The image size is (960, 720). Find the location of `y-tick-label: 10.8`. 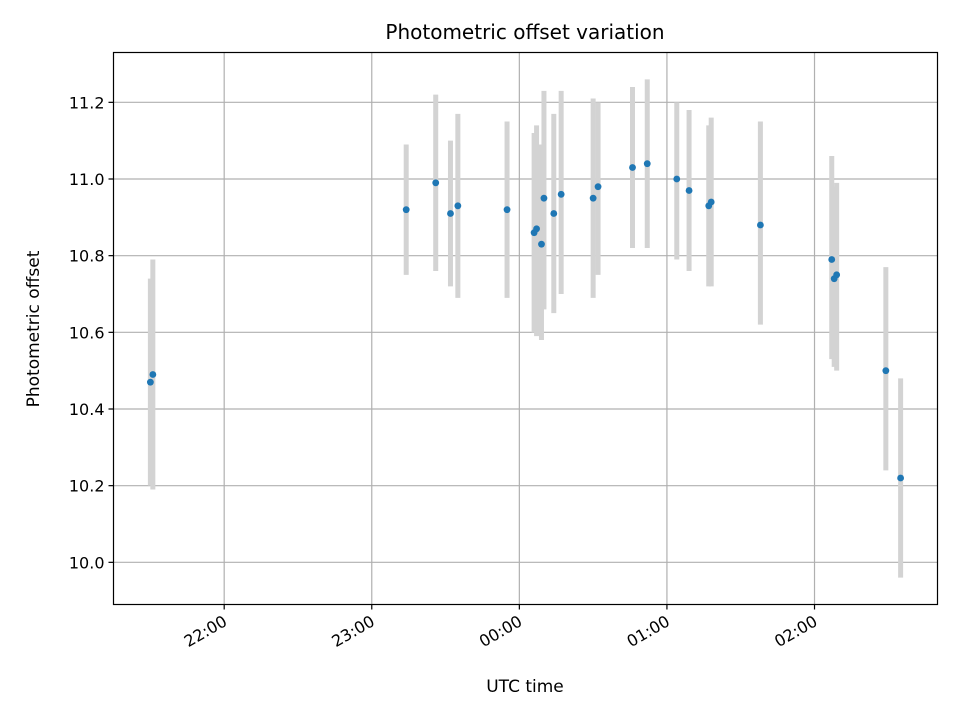

y-tick-label: 10.8 is located at coordinates (87, 256).